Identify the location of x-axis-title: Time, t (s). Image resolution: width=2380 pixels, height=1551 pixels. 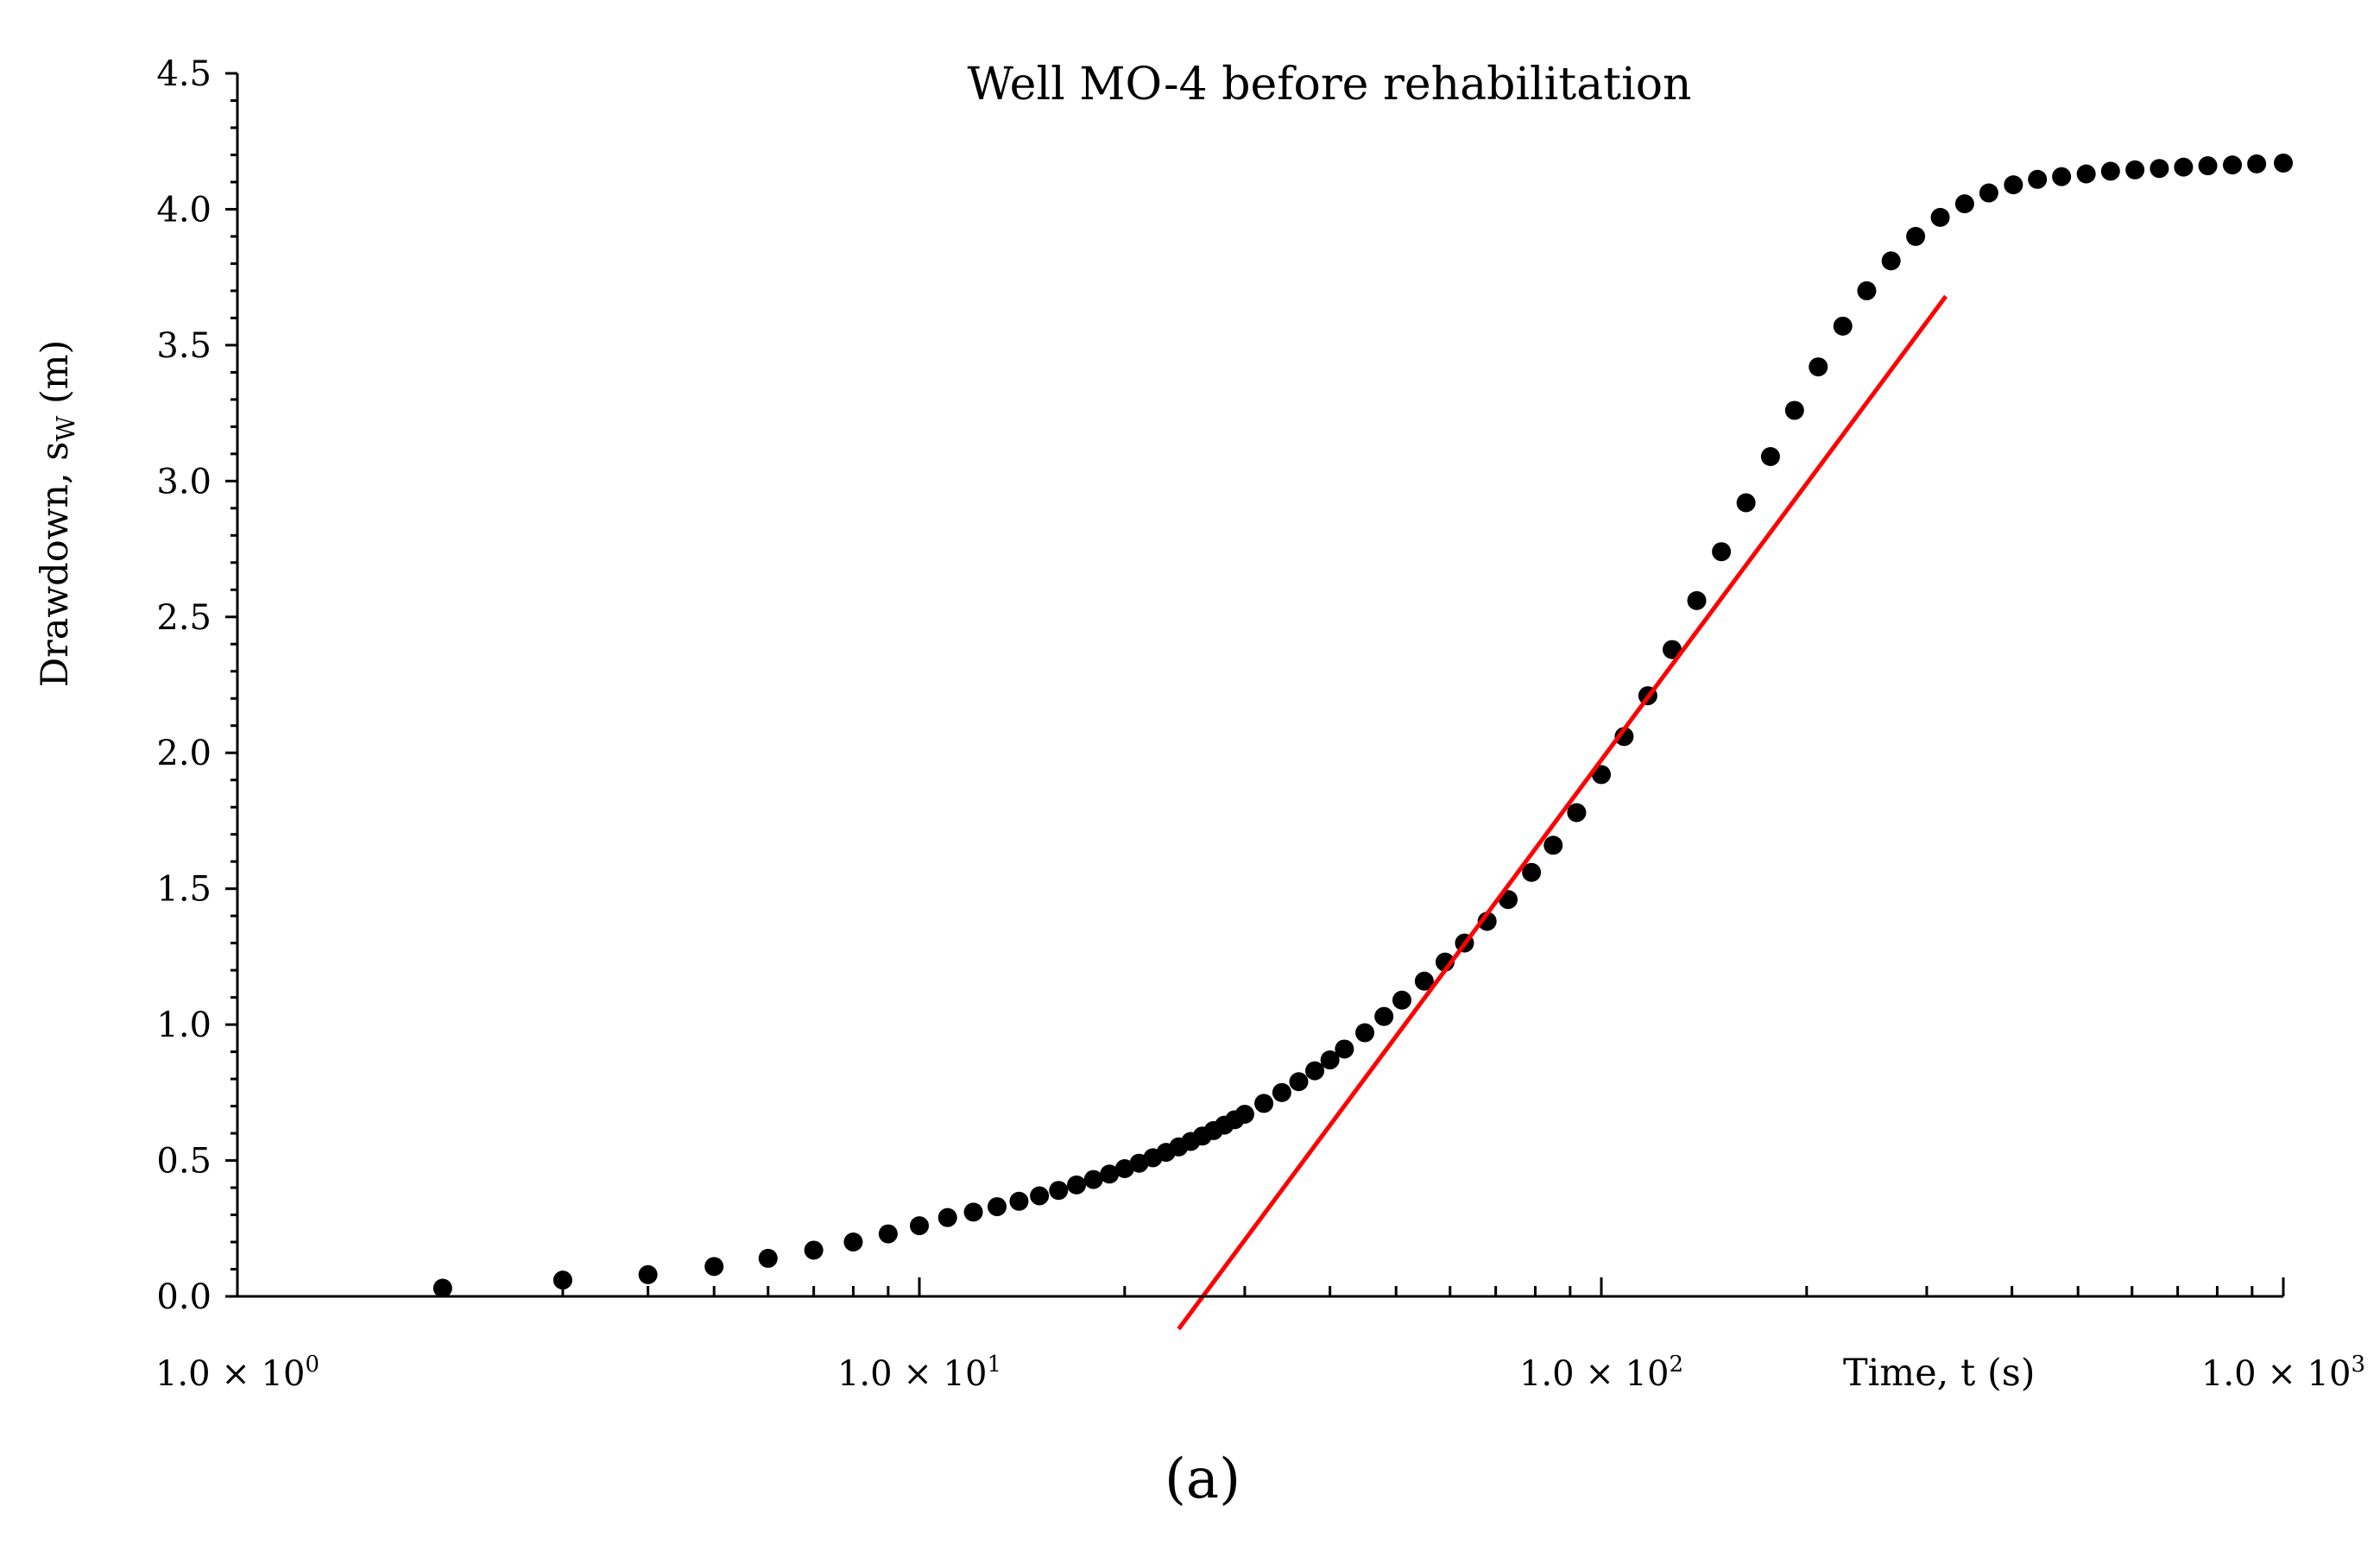
(1939, 1373).